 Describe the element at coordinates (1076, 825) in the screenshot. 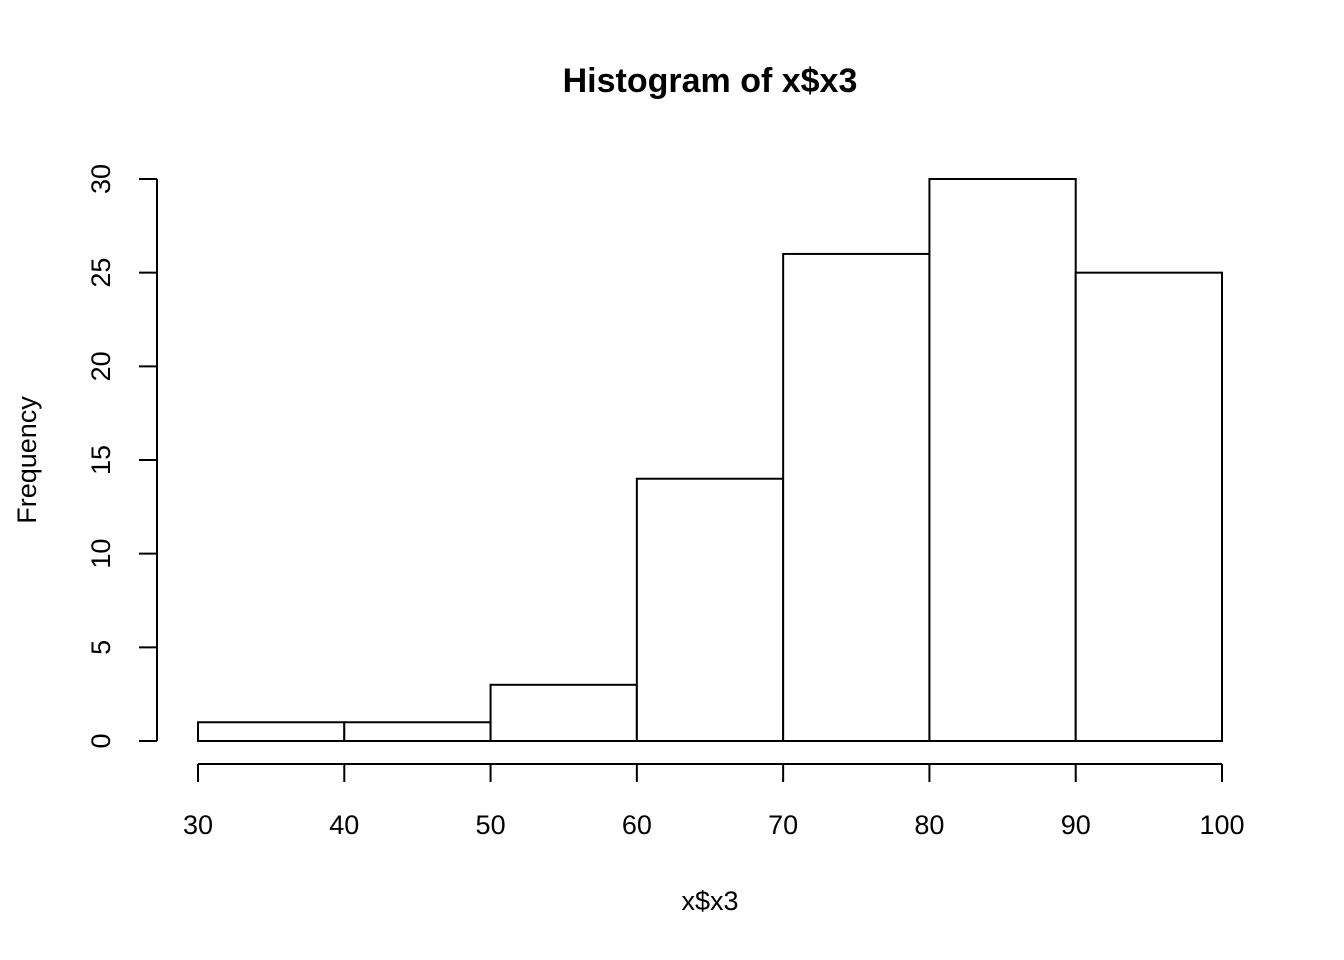

I see `x-tick-label: 90` at that location.